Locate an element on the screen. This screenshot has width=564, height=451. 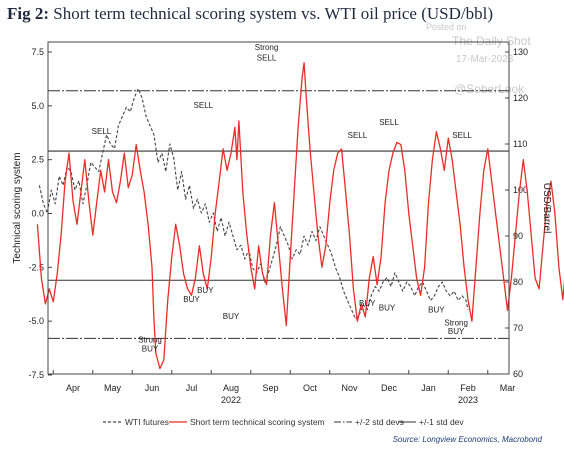
watermark-posted-on: Posted on is located at coordinates (446, 27).